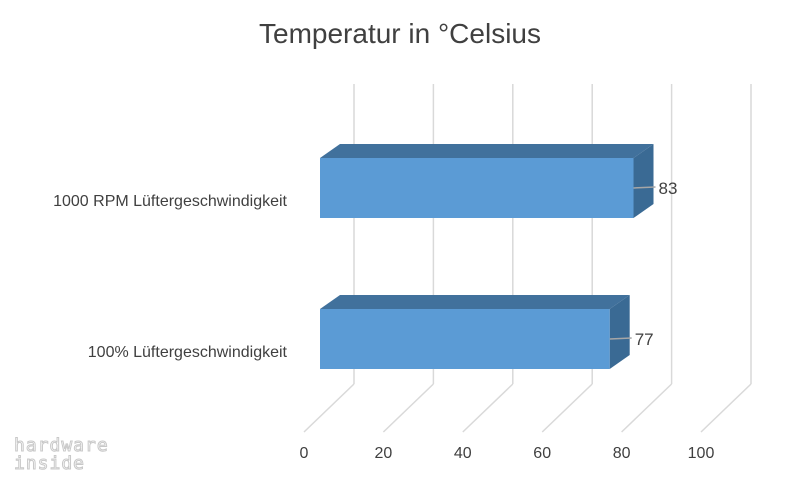 This screenshot has height=480, width=800. What do you see at coordinates (49, 463) in the screenshot?
I see `watermark-line2: inside` at bounding box center [49, 463].